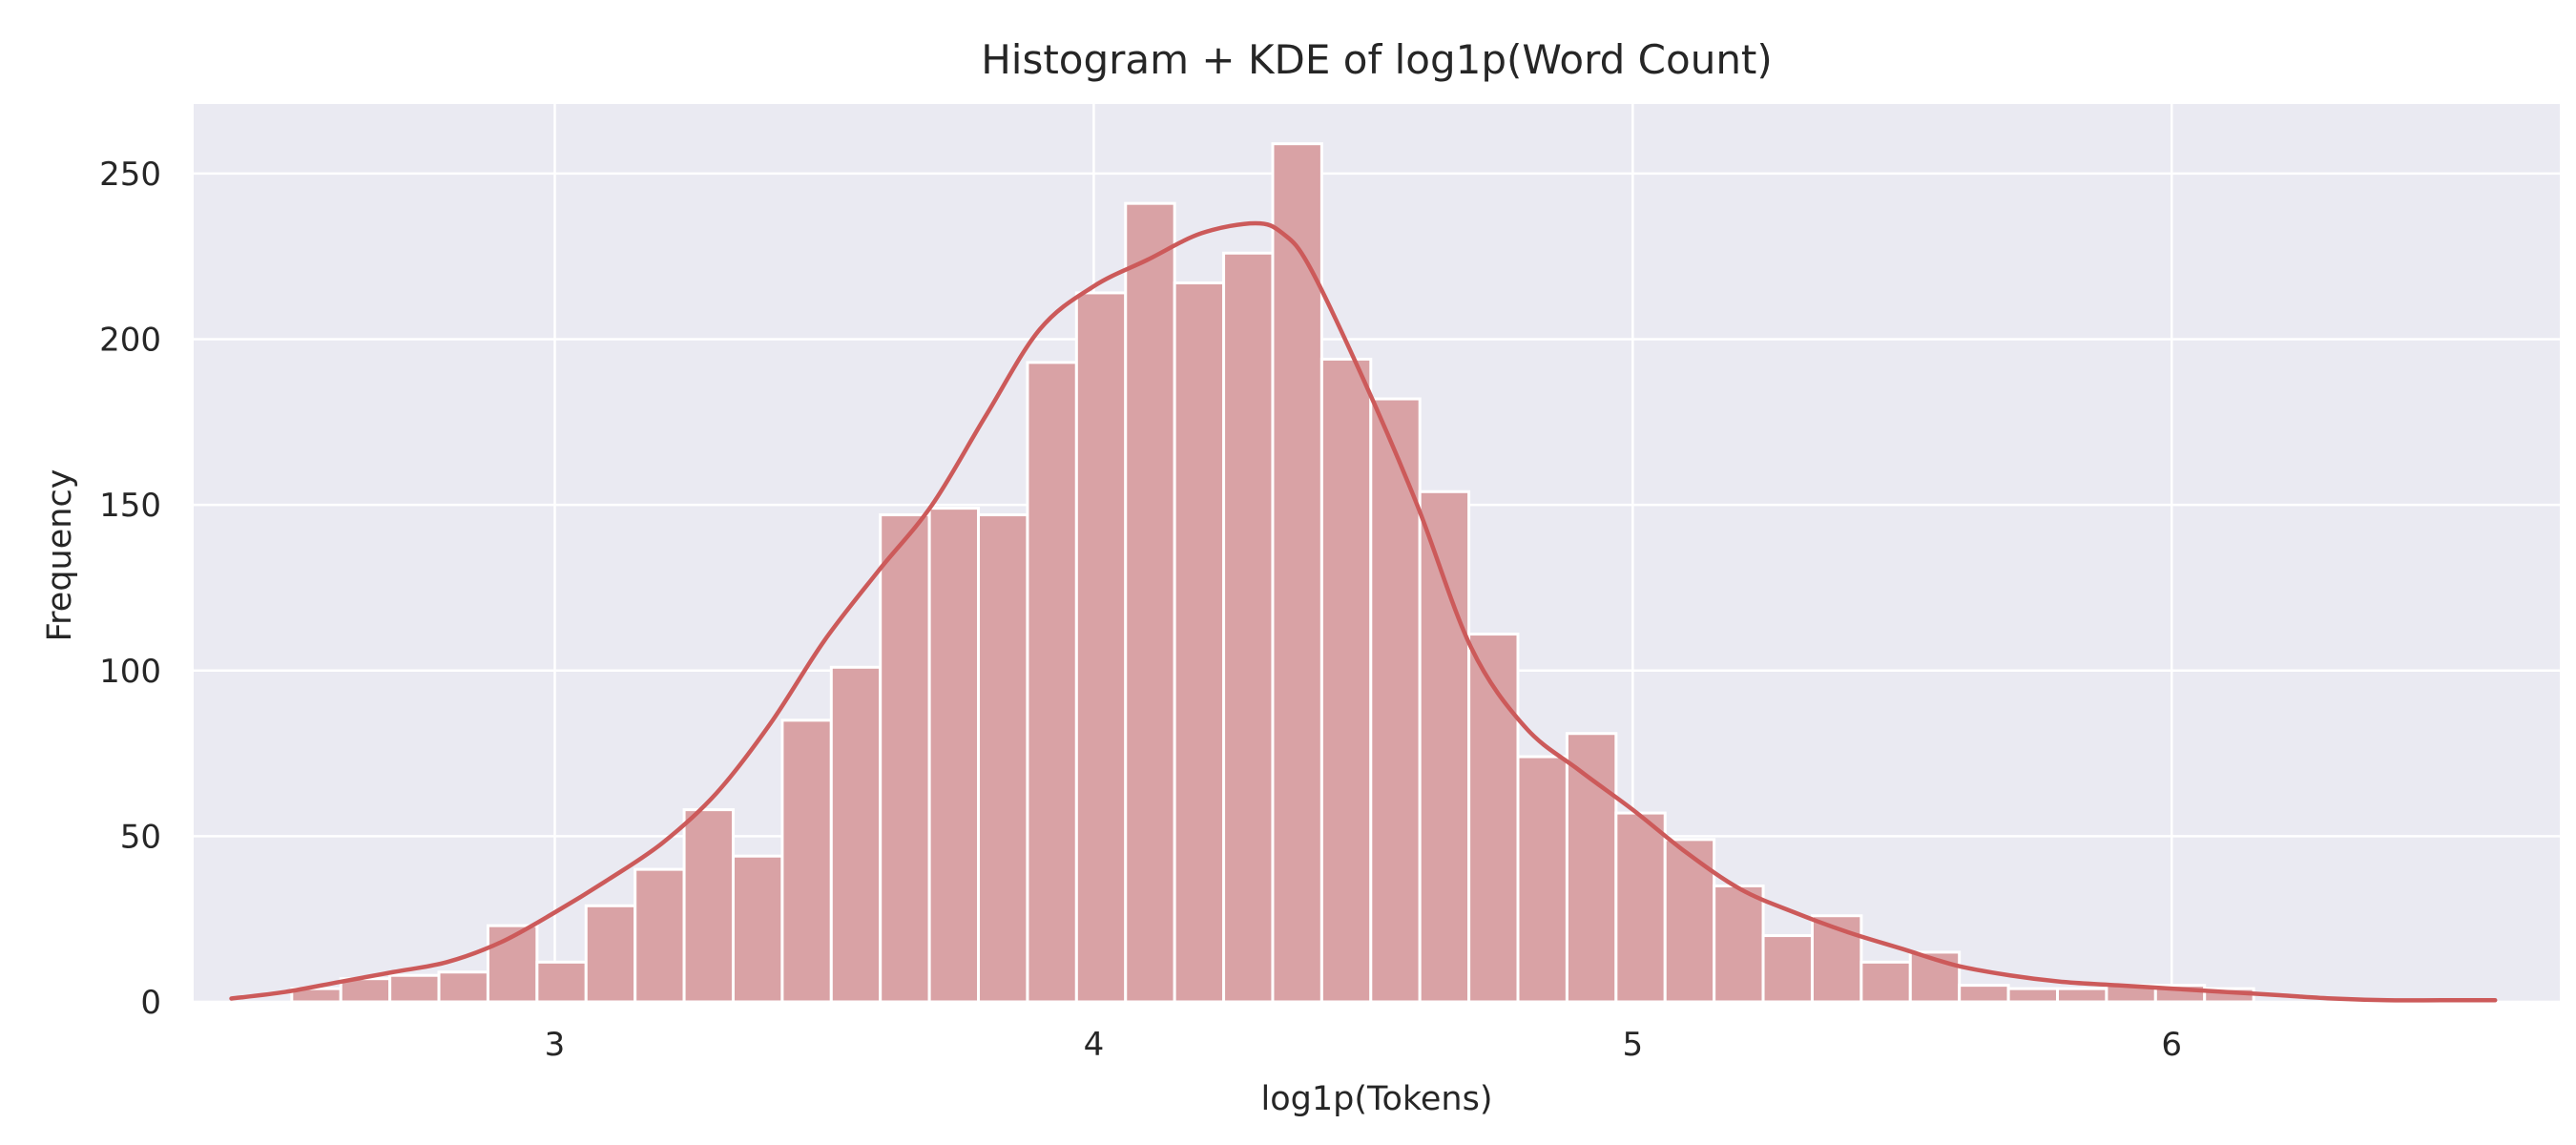 Image resolution: width=2576 pixels, height=1145 pixels. I want to click on y-tick-label: 0, so click(150, 1003).